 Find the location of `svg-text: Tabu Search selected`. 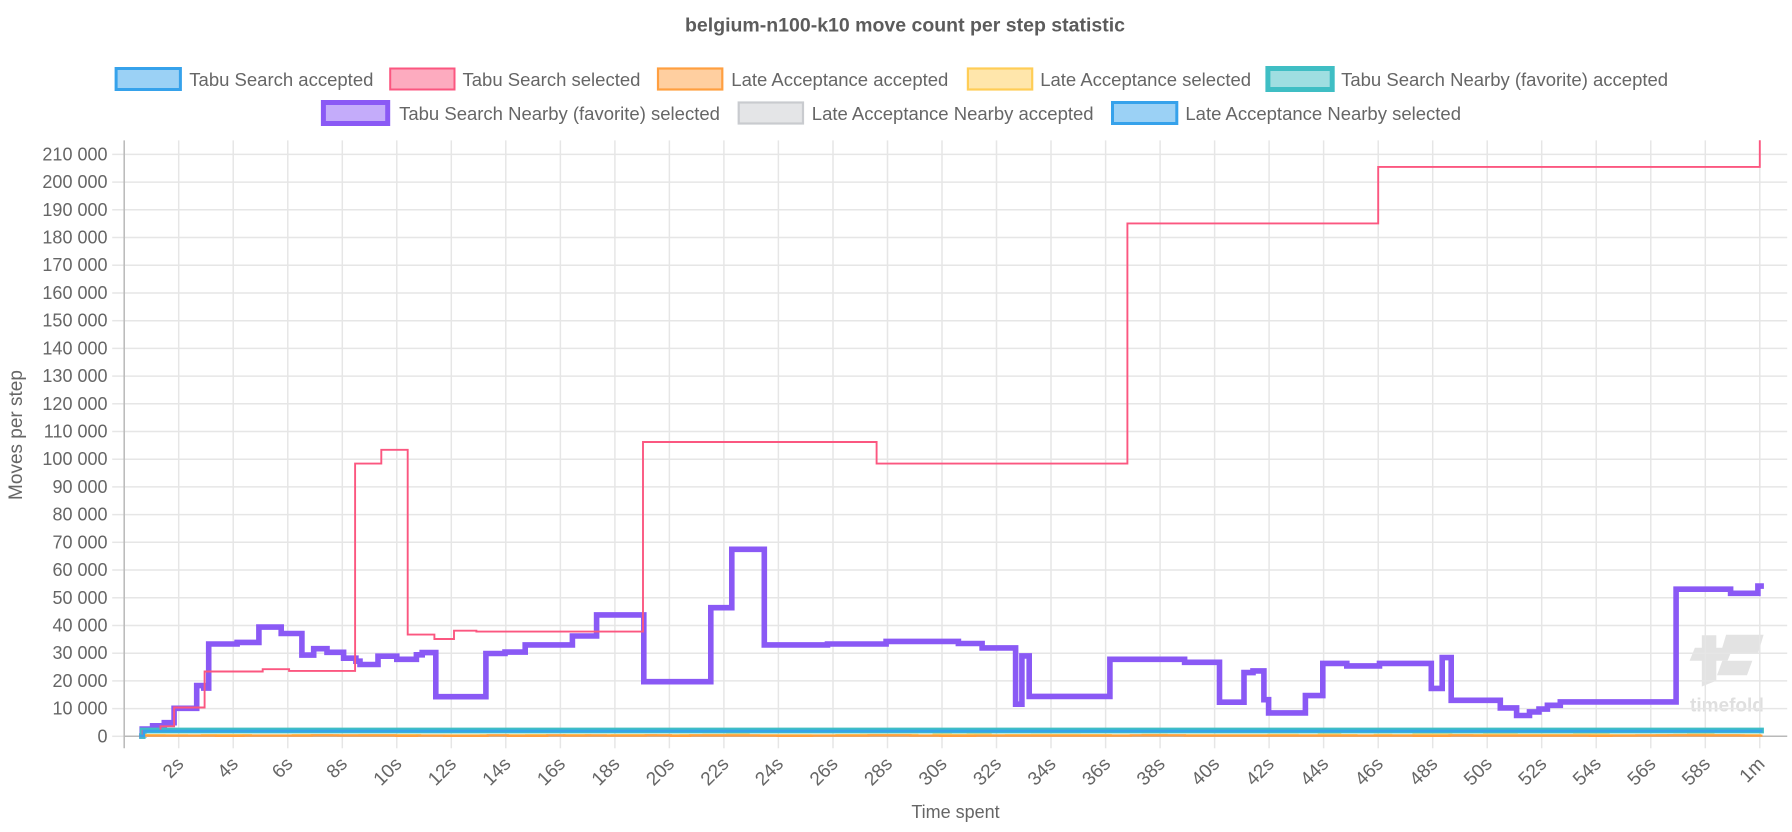

svg-text: Tabu Search selected is located at coordinates (552, 79).